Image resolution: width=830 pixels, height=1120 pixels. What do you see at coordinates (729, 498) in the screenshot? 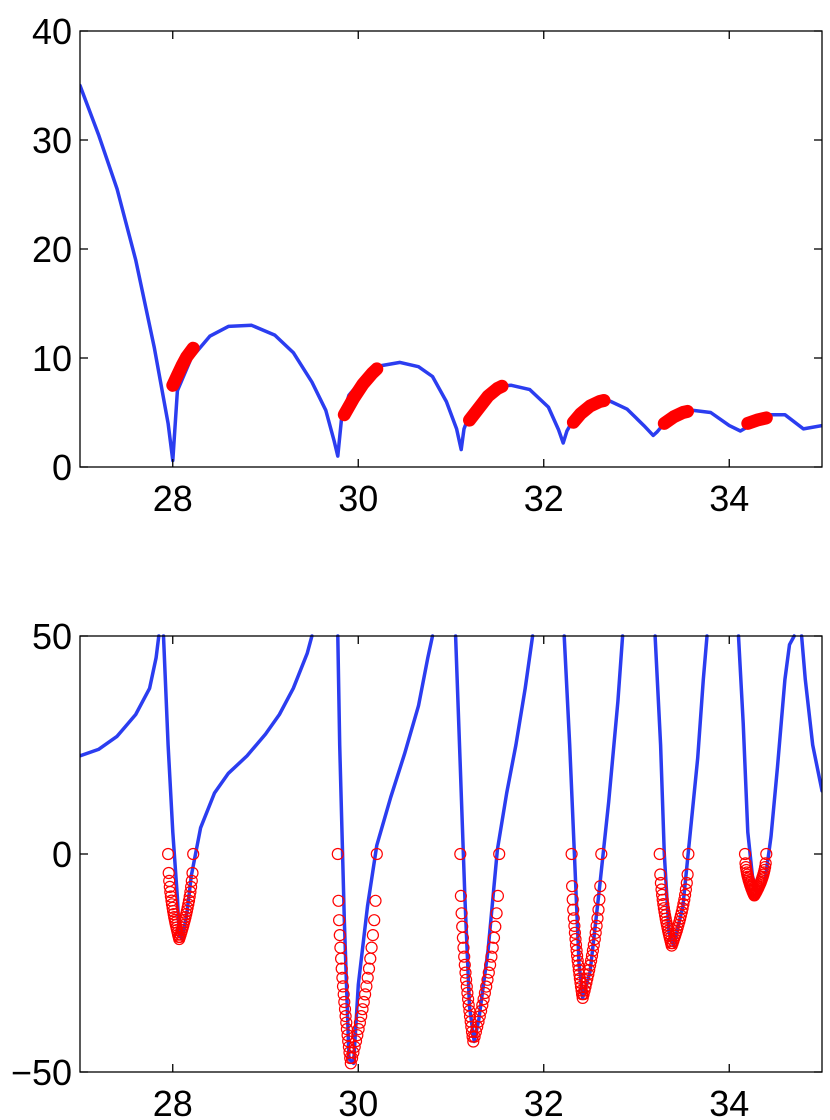
I see `top-xtick-label: 34` at bounding box center [729, 498].